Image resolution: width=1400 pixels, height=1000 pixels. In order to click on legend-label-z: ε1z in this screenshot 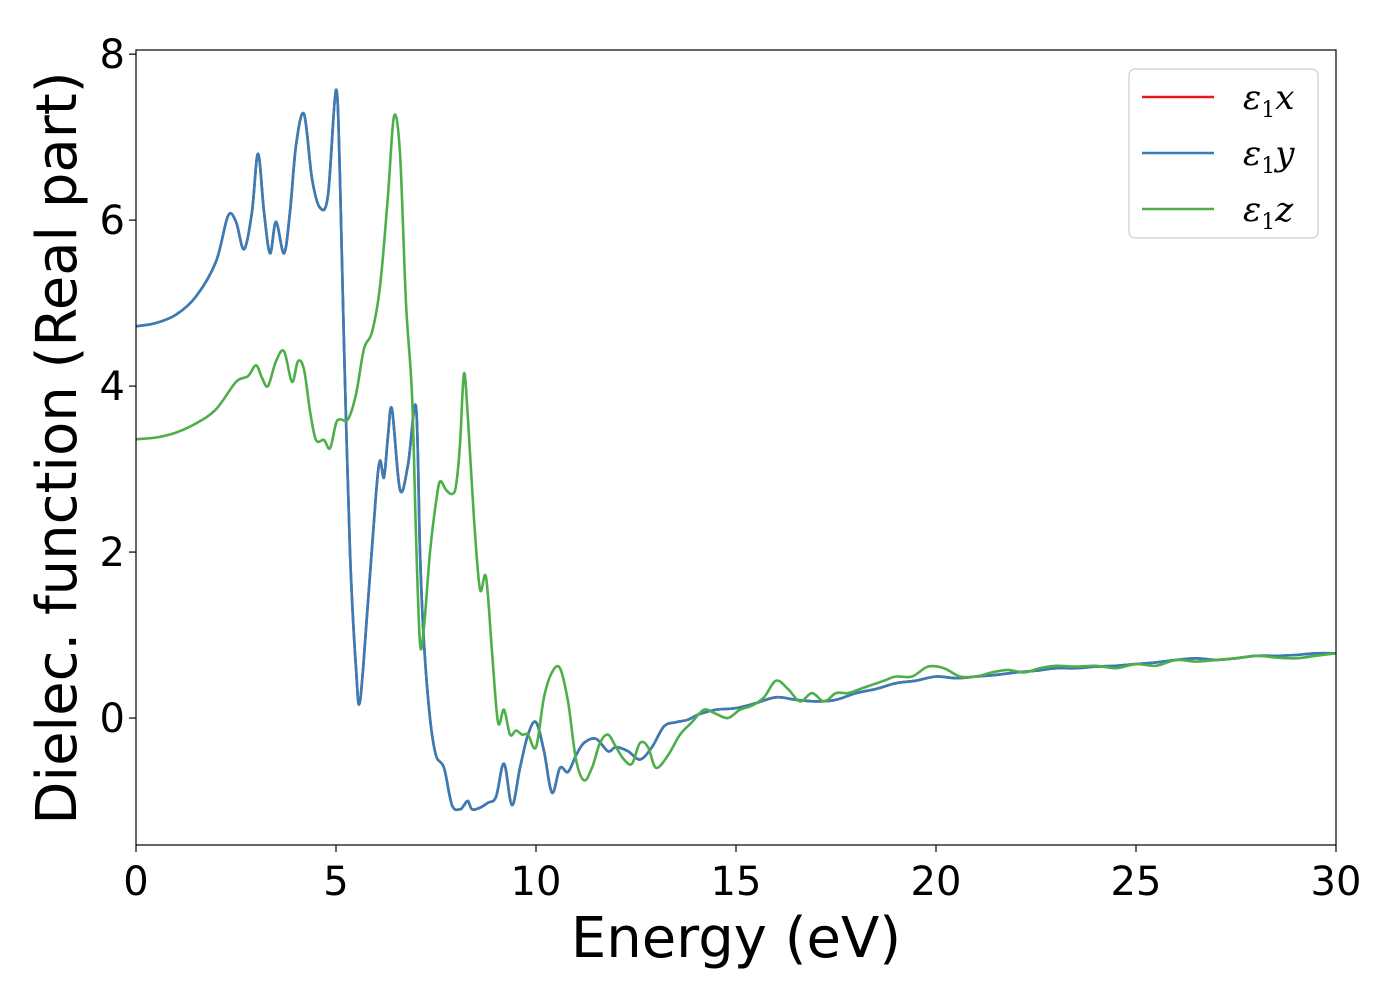, I will do `click(1268, 212)`.